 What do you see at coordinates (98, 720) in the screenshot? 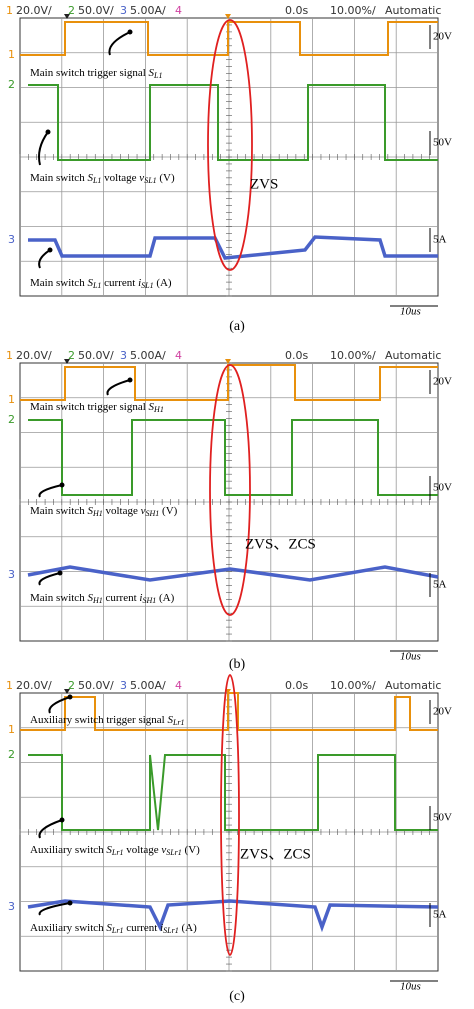
I see `label-part: Auxiliary switch trigger signal` at bounding box center [98, 720].